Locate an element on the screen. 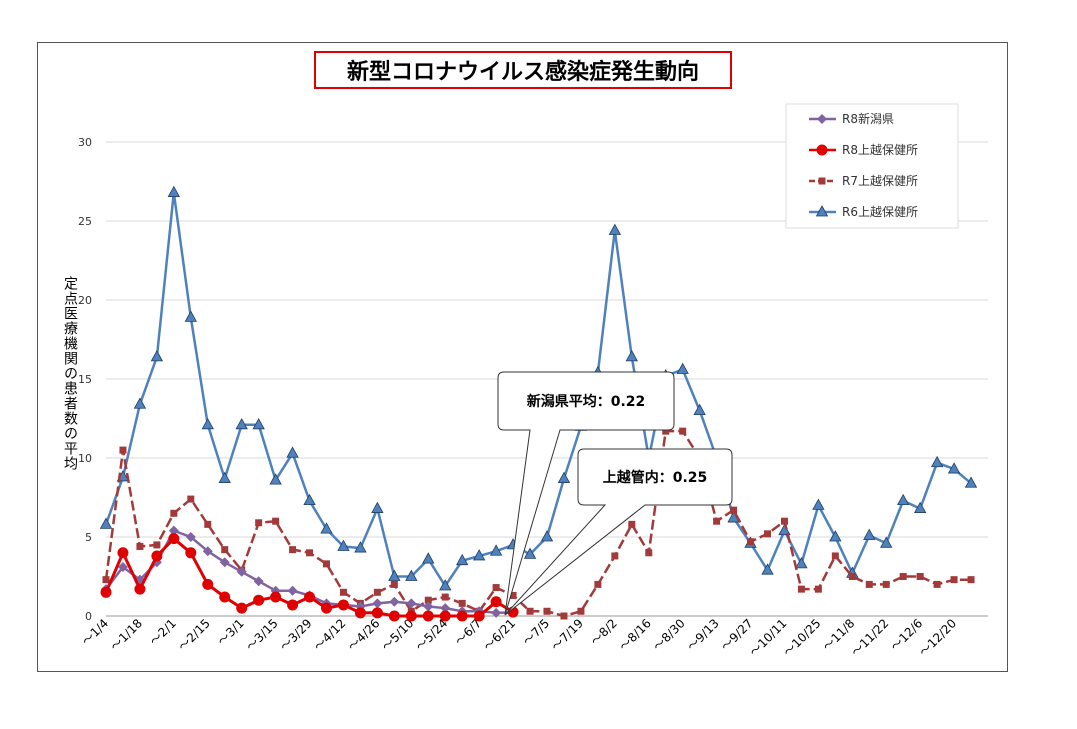 The image size is (1077, 729). x-tick-label: ～11/22 is located at coordinates (870, 637).